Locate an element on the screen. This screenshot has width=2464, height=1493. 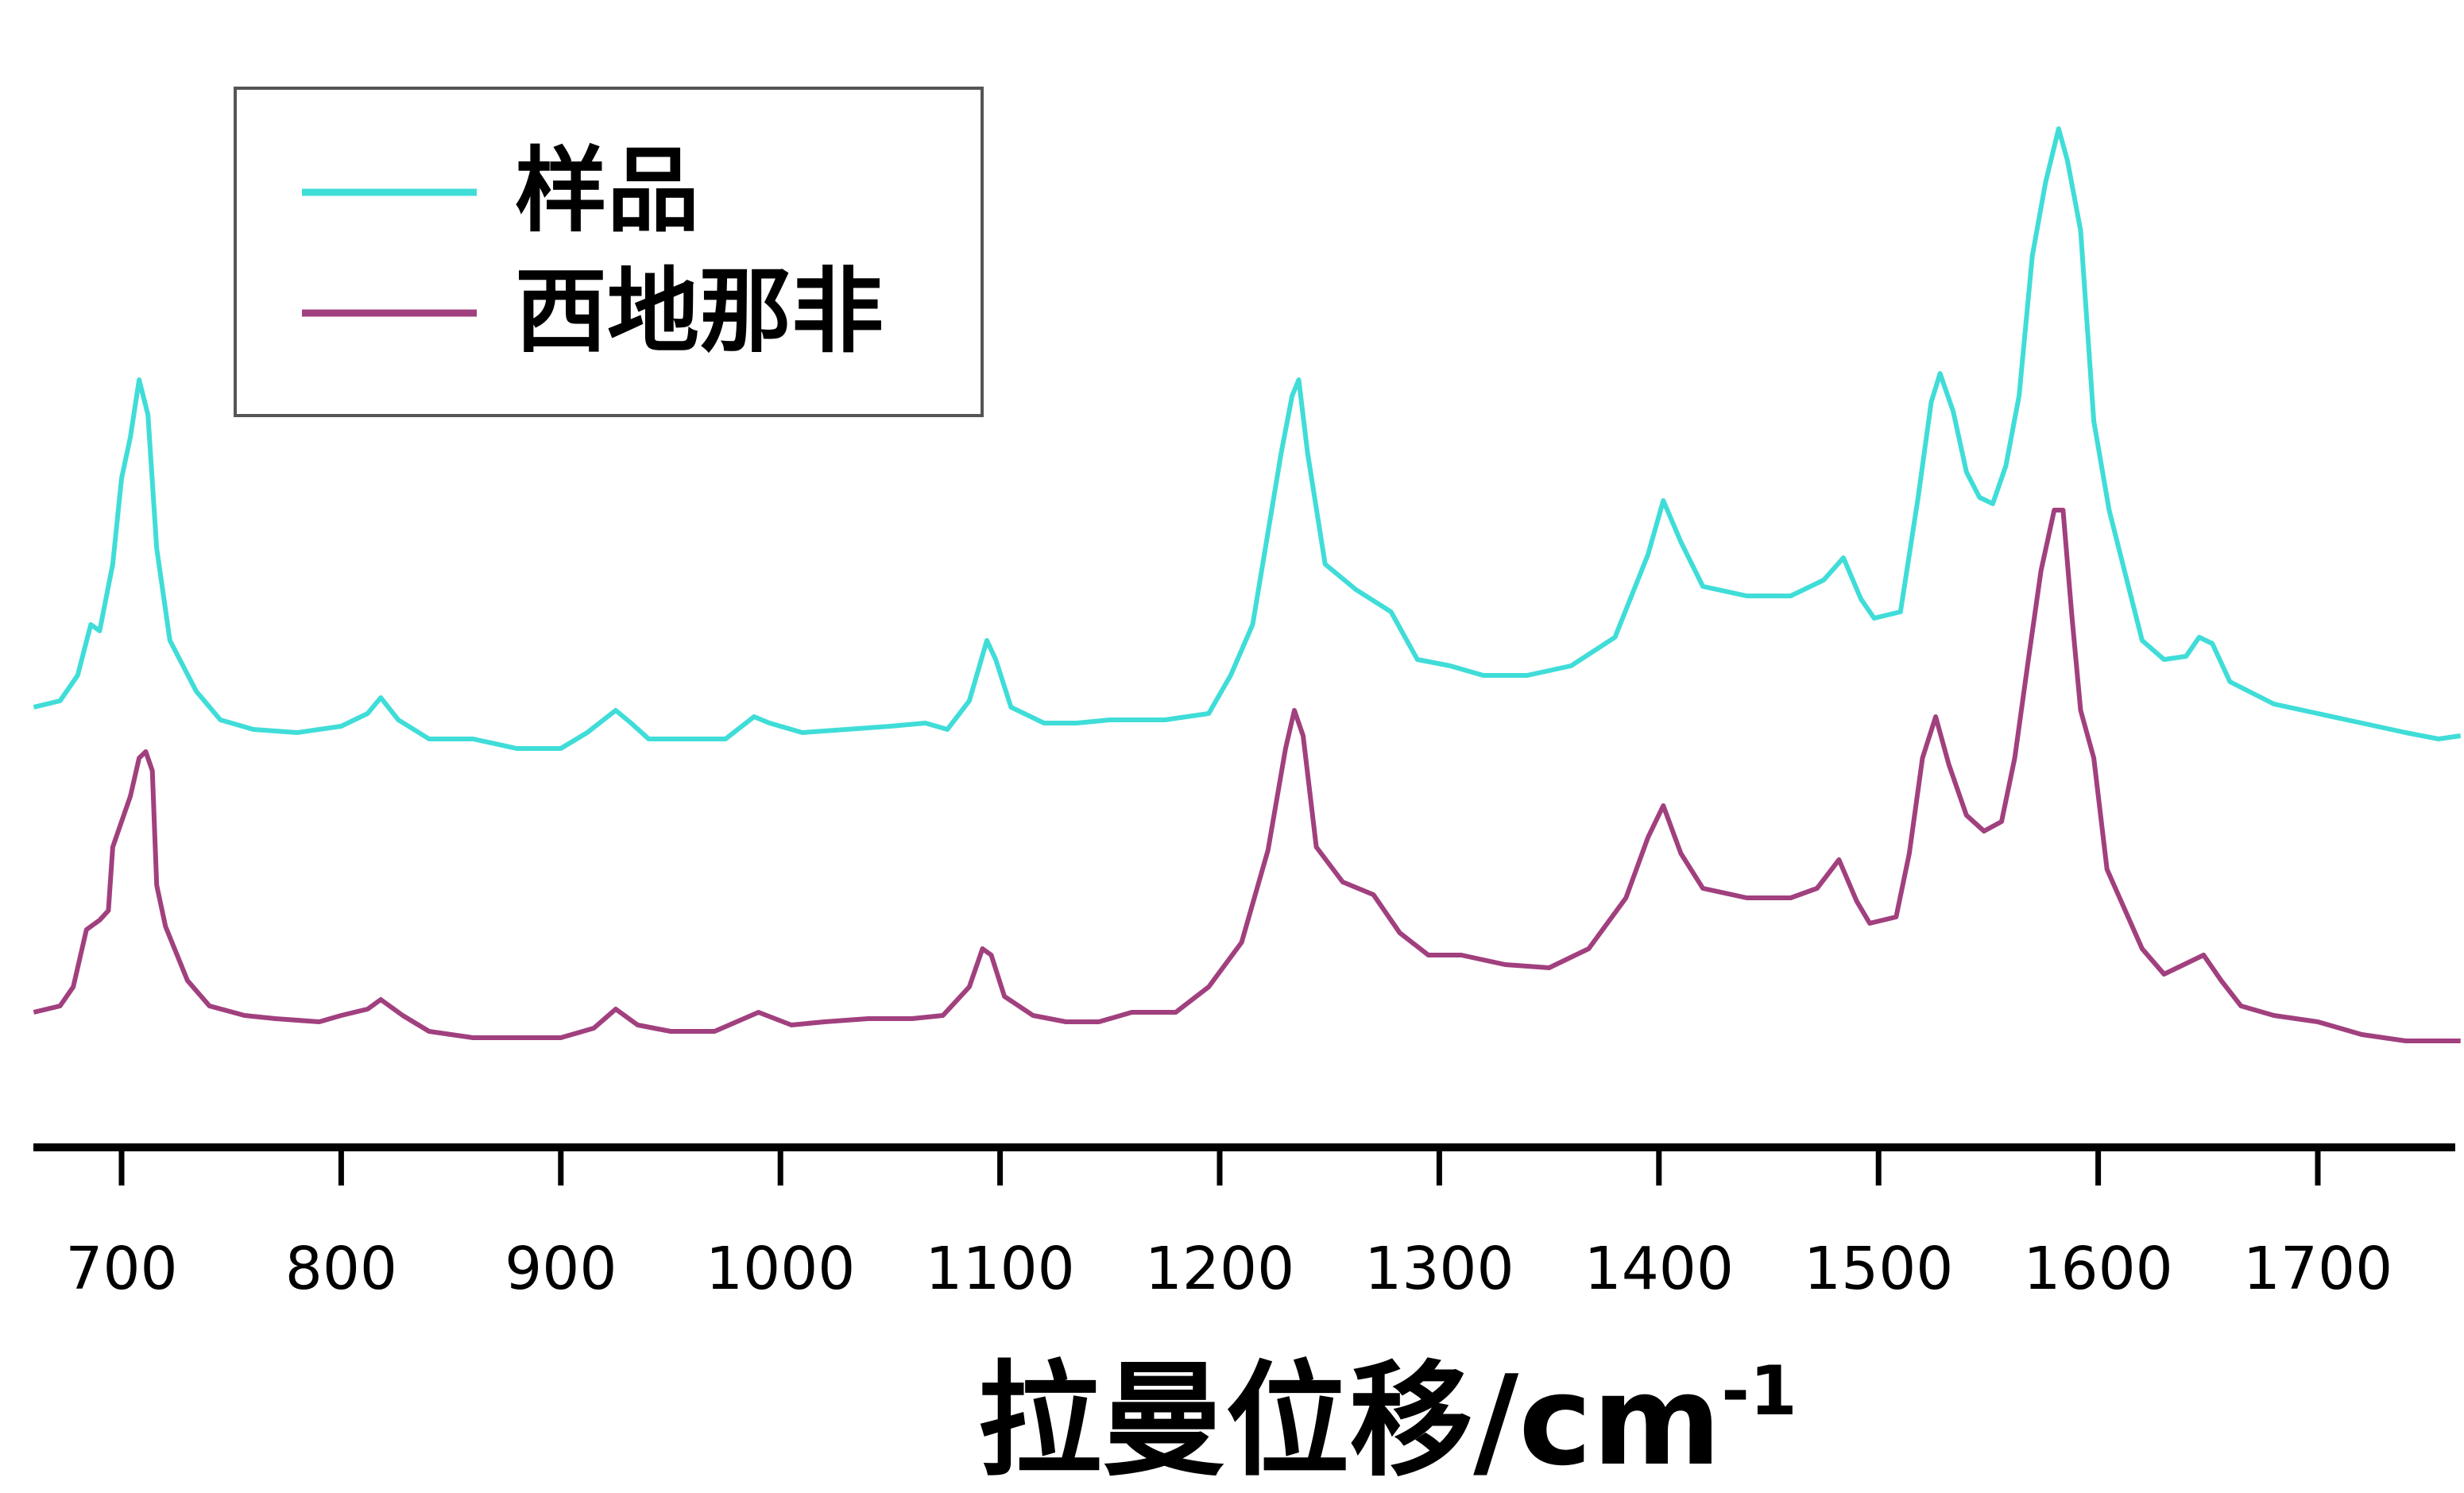
x-tick-label: 700 is located at coordinates (121, 1269).